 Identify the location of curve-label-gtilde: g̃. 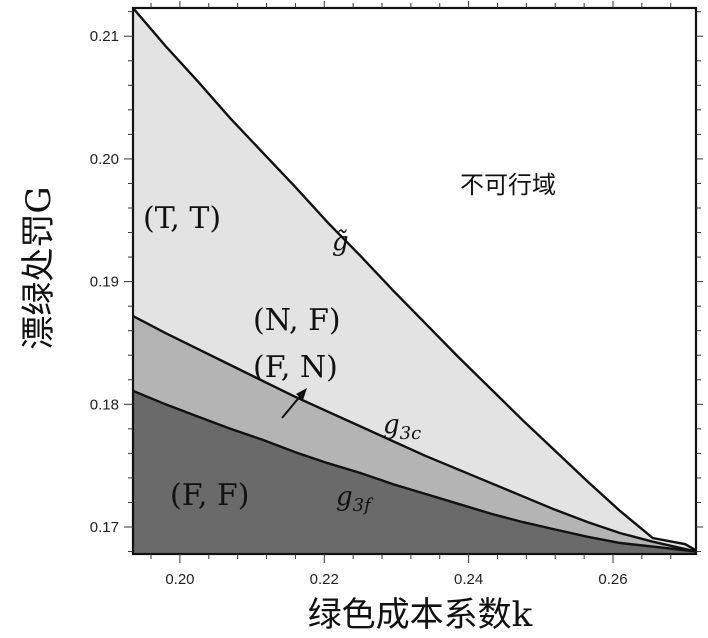
(340, 242).